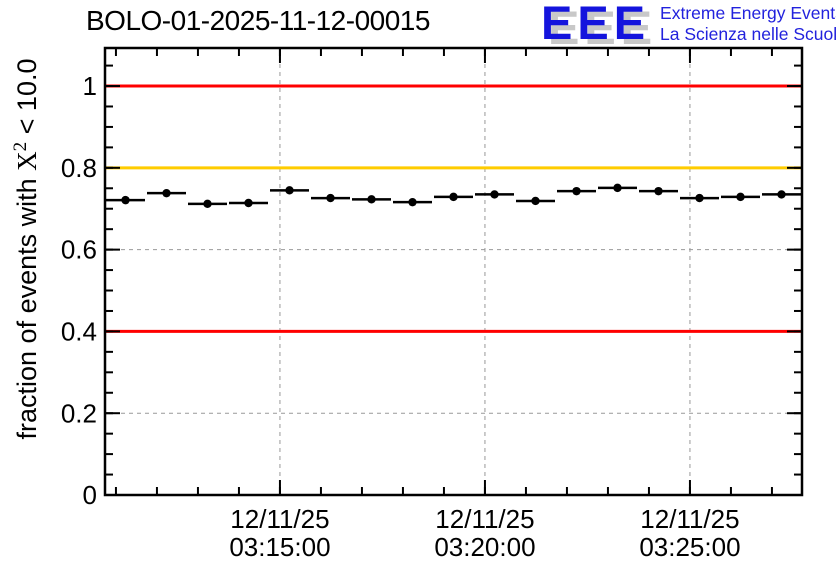  I want to click on data-points, so click(453, 196).